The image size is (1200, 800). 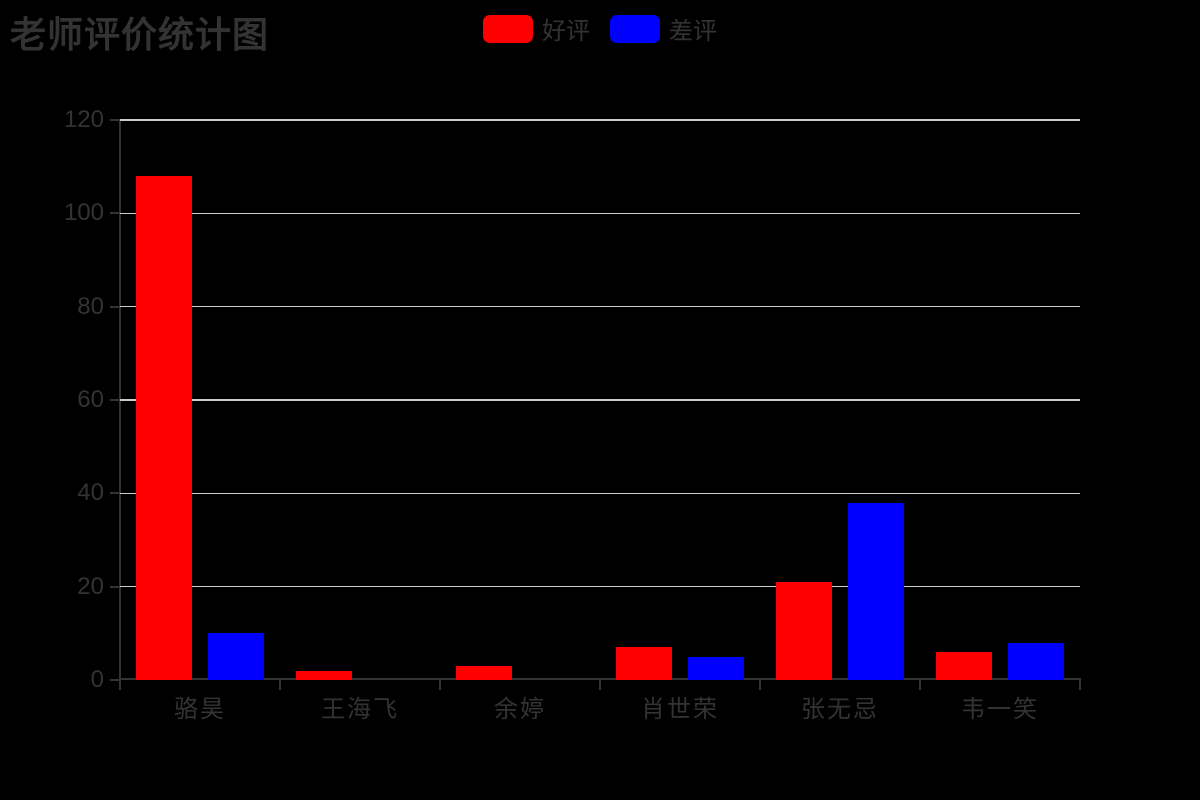 What do you see at coordinates (83, 213) in the screenshot?
I see `y-tick-label-100: 100` at bounding box center [83, 213].